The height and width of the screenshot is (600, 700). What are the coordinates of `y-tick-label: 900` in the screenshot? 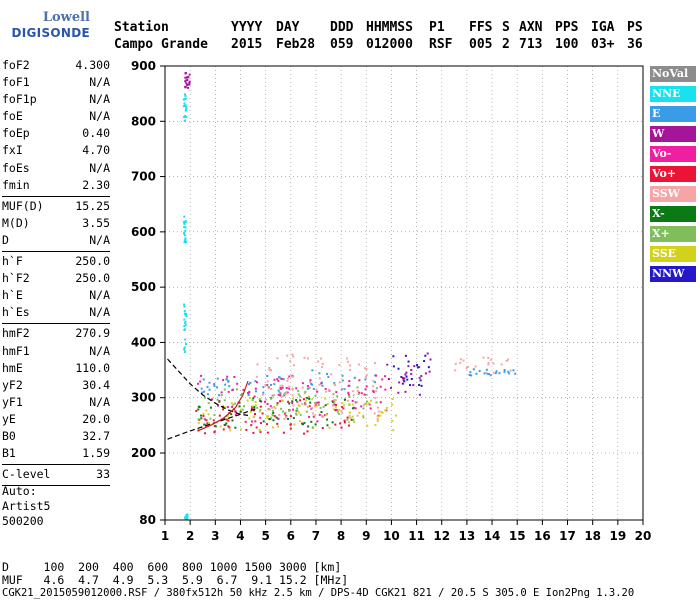 It's located at (143, 66).